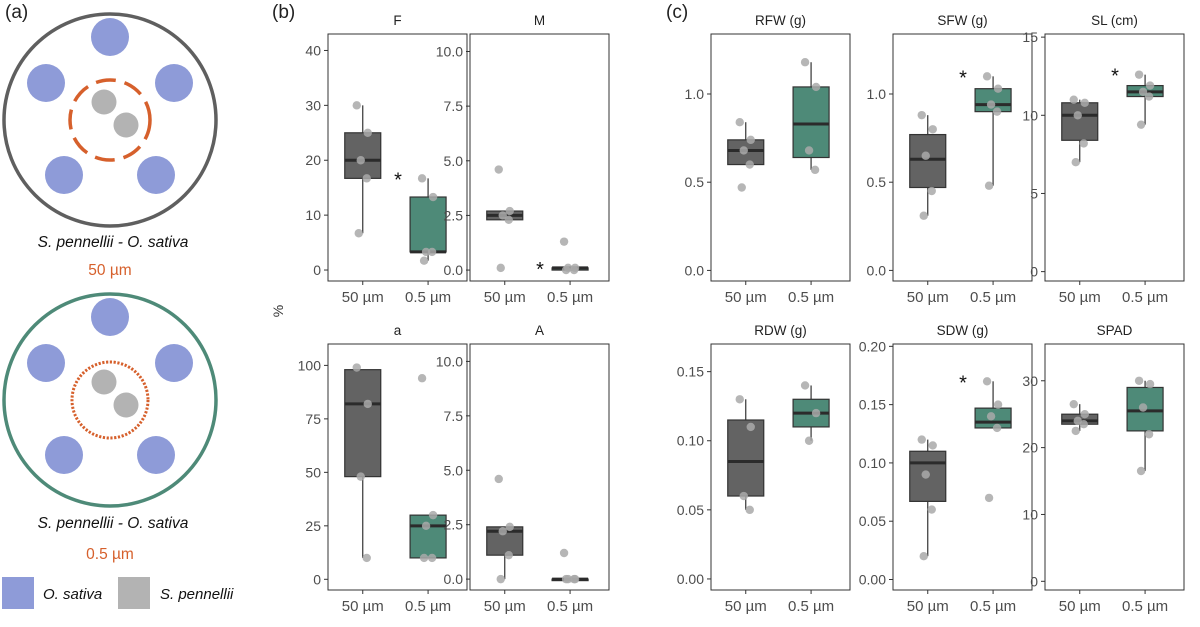 The height and width of the screenshot is (627, 1200). What do you see at coordinates (454, 161) in the screenshot?
I see `y-tick-label: 5.0` at bounding box center [454, 161].